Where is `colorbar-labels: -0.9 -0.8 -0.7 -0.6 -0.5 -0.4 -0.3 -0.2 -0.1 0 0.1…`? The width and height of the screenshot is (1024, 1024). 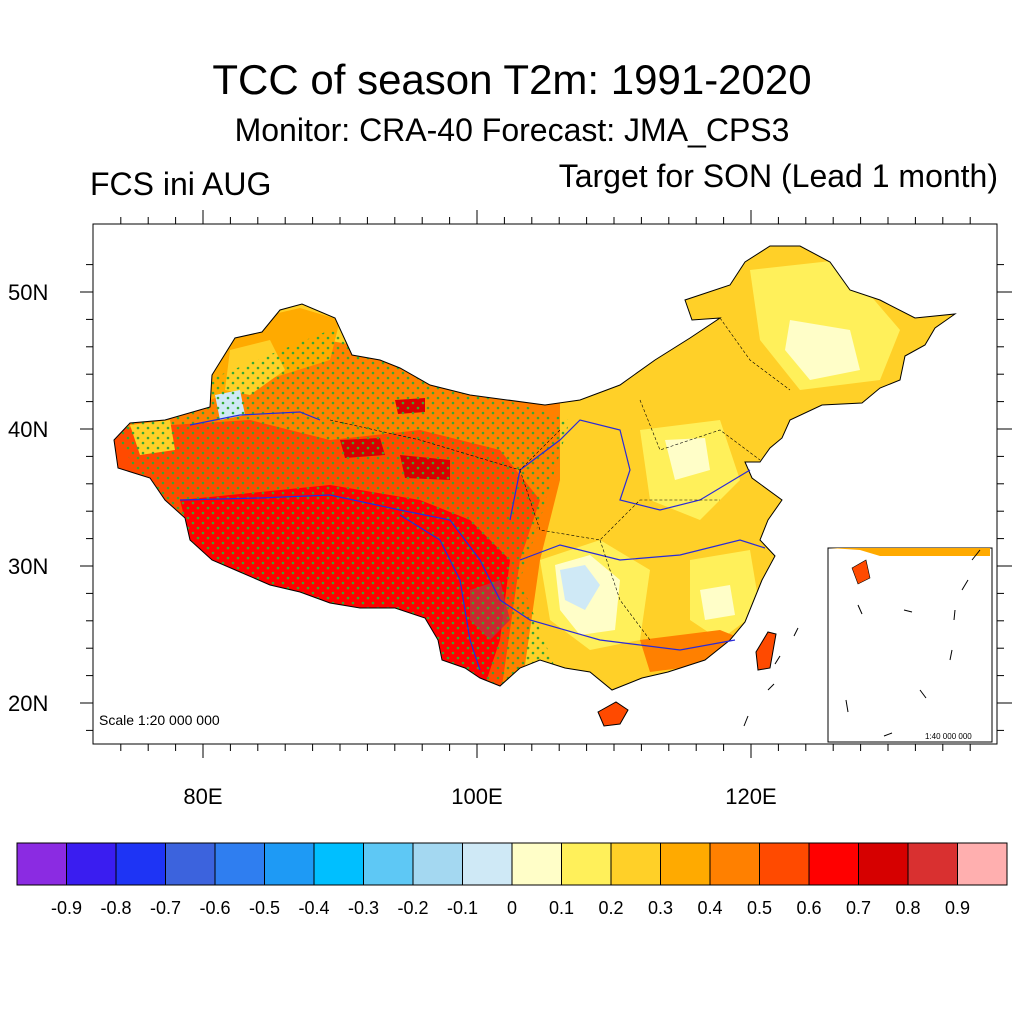
colorbar-labels: -0.9 -0.8 -0.7 -0.6 -0.5 -0.4 -0.3 -0.2 -0.1 0 0.1… is located at coordinates (510, 908).